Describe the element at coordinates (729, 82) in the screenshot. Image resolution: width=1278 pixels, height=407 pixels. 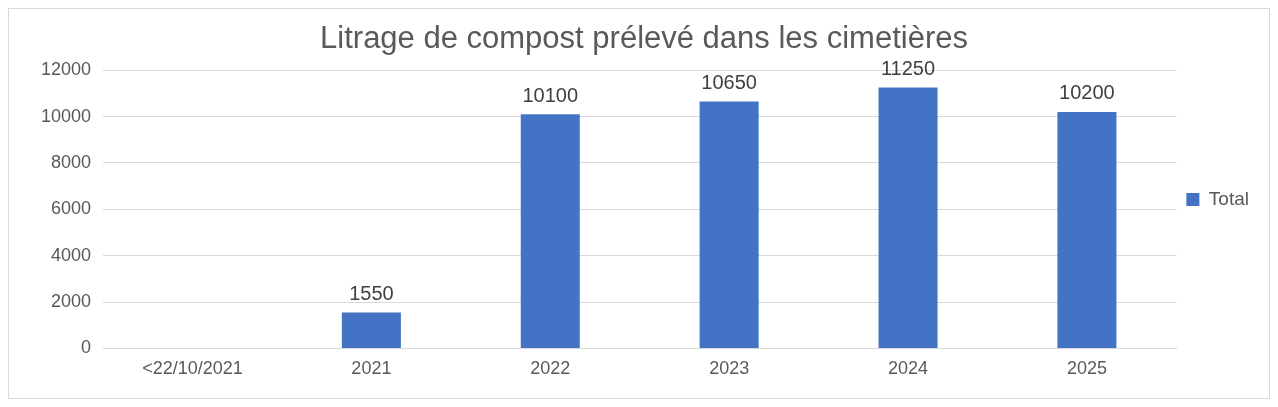
I see `data-label: 10650` at that location.